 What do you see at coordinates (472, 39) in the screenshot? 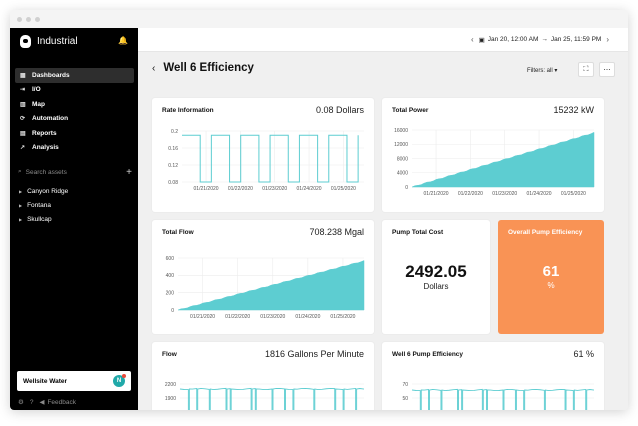
I see `chevron-left-icon: ‹` at bounding box center [472, 39].